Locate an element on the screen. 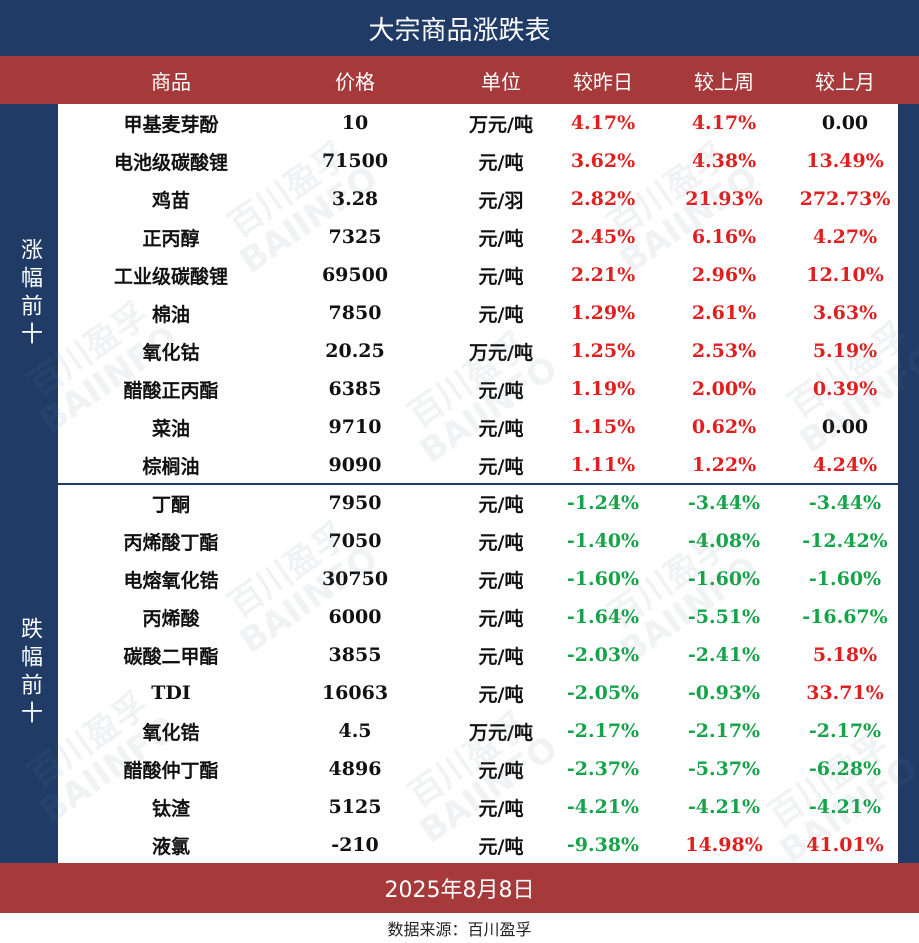  change-vs-last-month: 33.71% is located at coordinates (845, 693).